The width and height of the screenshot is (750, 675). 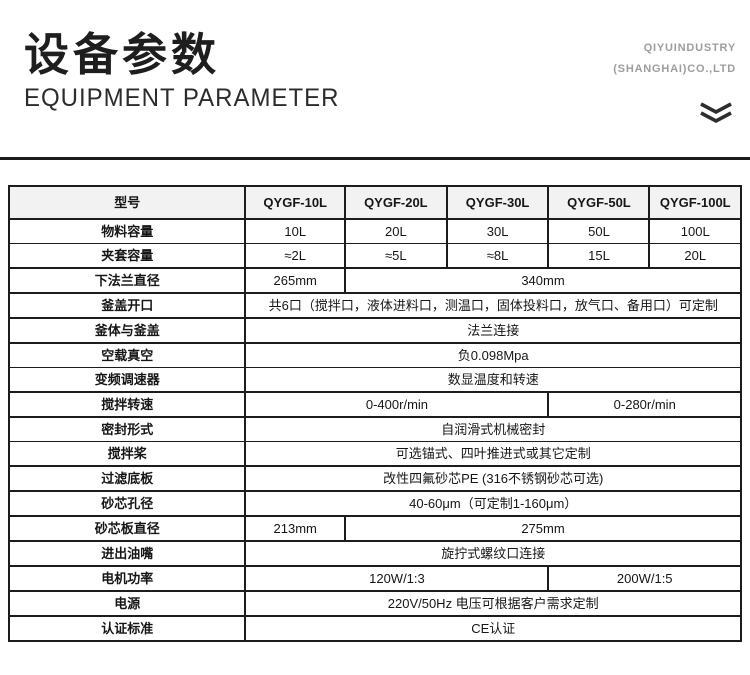 What do you see at coordinates (127, 528) in the screenshot?
I see `row-label: 砂芯板直径` at bounding box center [127, 528].